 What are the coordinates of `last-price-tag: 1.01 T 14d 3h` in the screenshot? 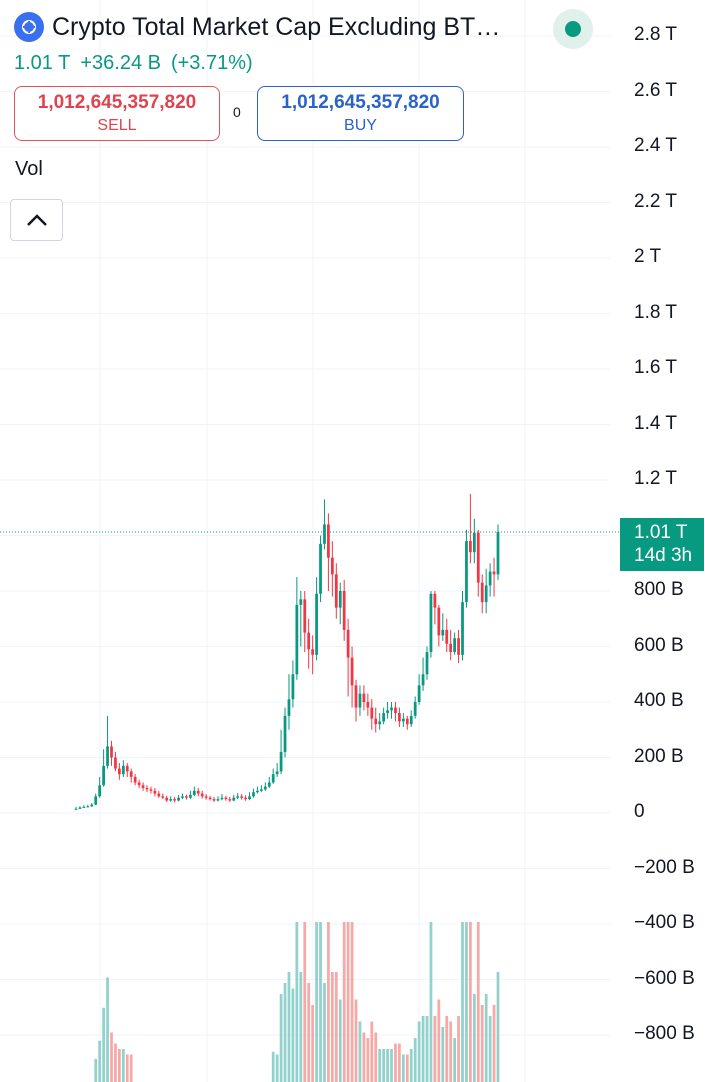 It's located at (662, 544).